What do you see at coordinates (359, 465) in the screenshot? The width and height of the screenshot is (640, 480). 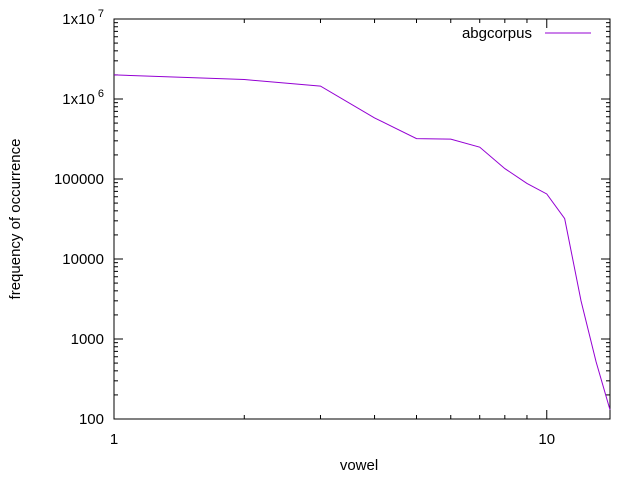 I see `x-axis-label: vowel` at bounding box center [359, 465].